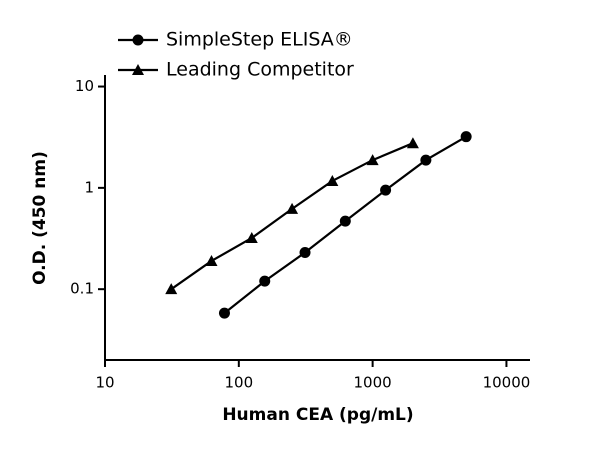 The image size is (600, 450). What do you see at coordinates (259, 40) in the screenshot?
I see `legend-label: SimpleStep ELISA®` at bounding box center [259, 40].